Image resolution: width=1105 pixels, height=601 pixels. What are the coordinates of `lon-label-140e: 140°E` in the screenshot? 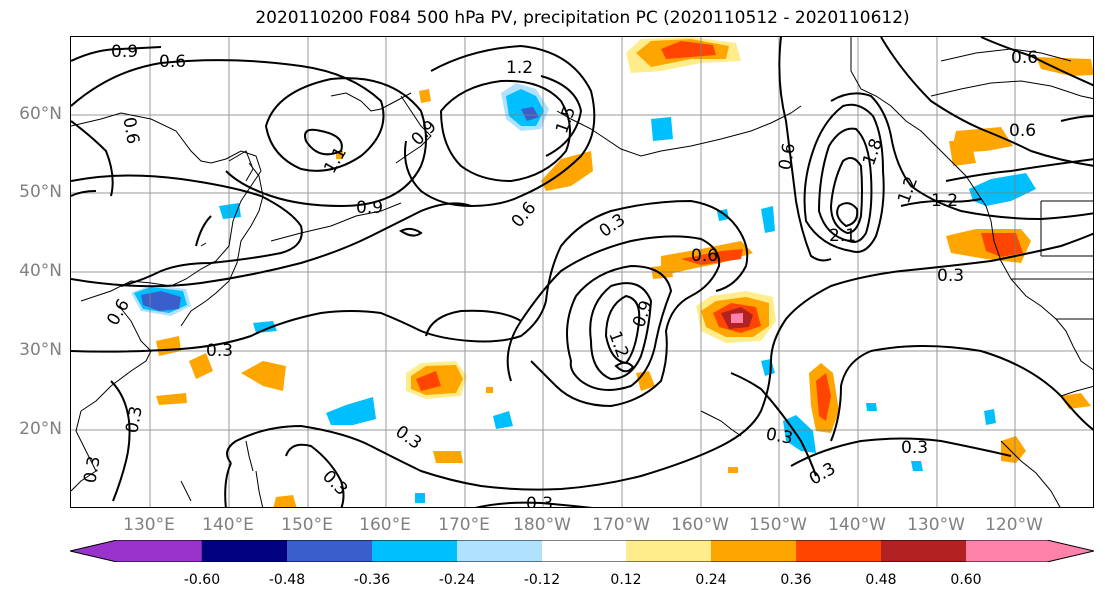 It's located at (228, 525).